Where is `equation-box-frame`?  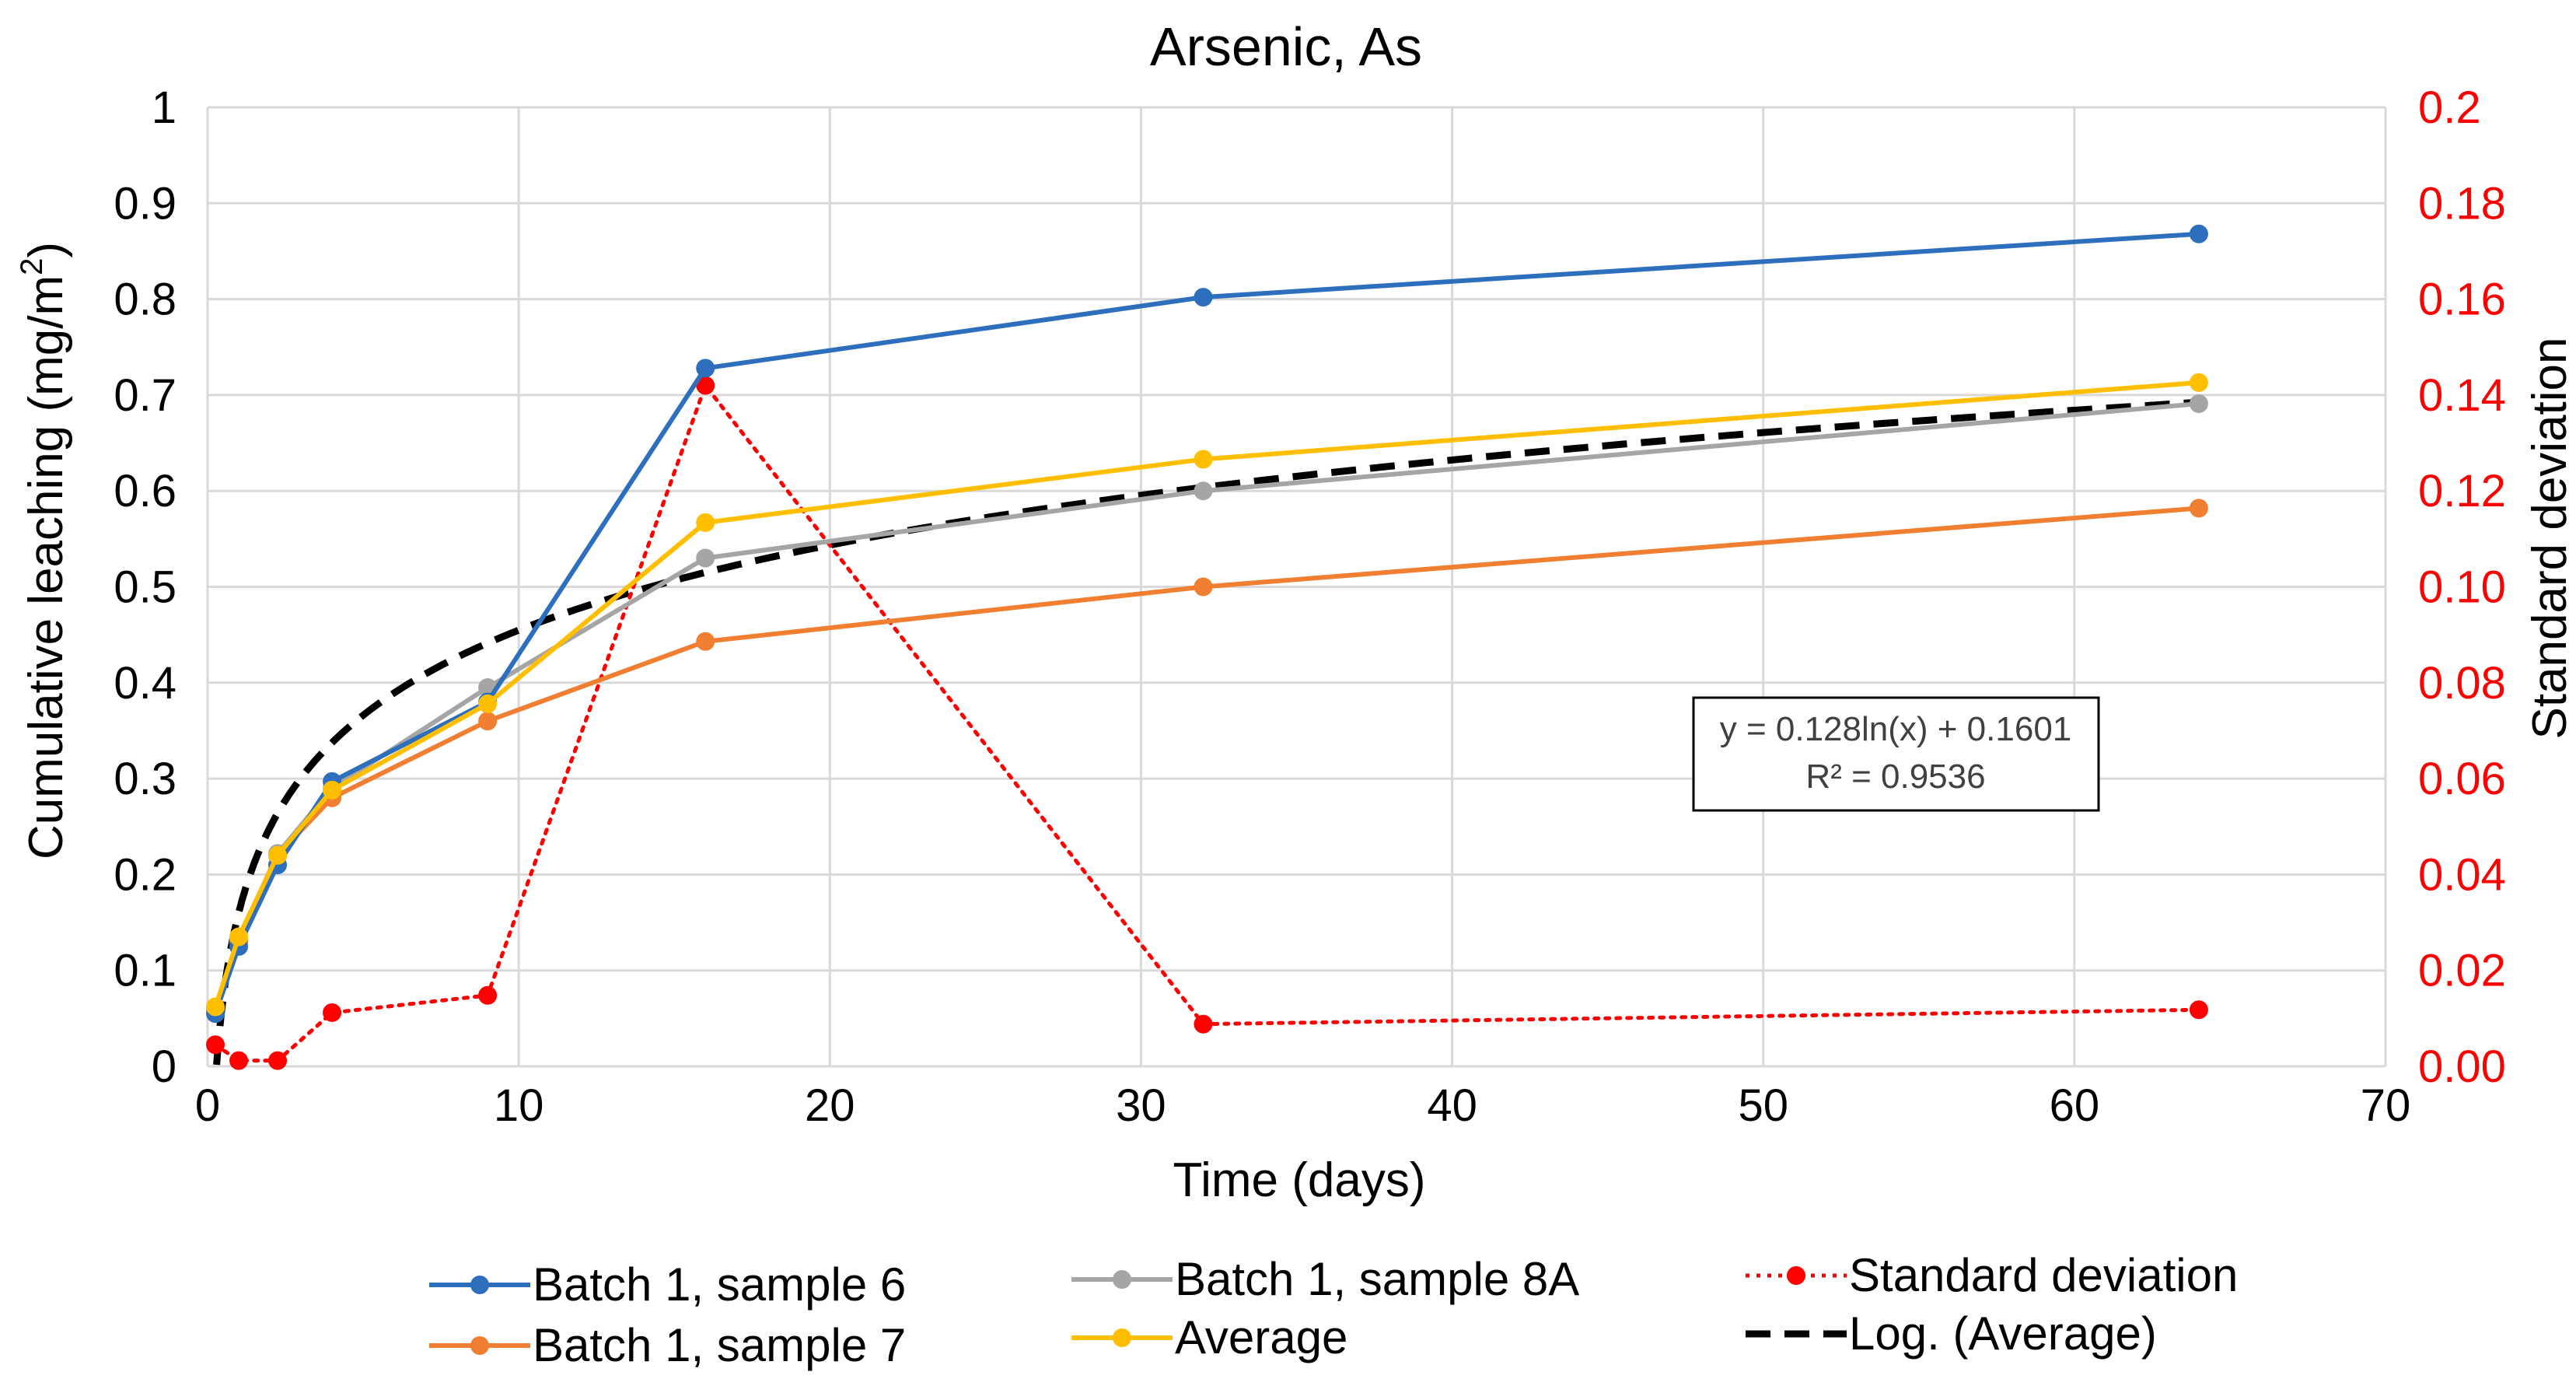 equation-box-frame is located at coordinates (1896, 754).